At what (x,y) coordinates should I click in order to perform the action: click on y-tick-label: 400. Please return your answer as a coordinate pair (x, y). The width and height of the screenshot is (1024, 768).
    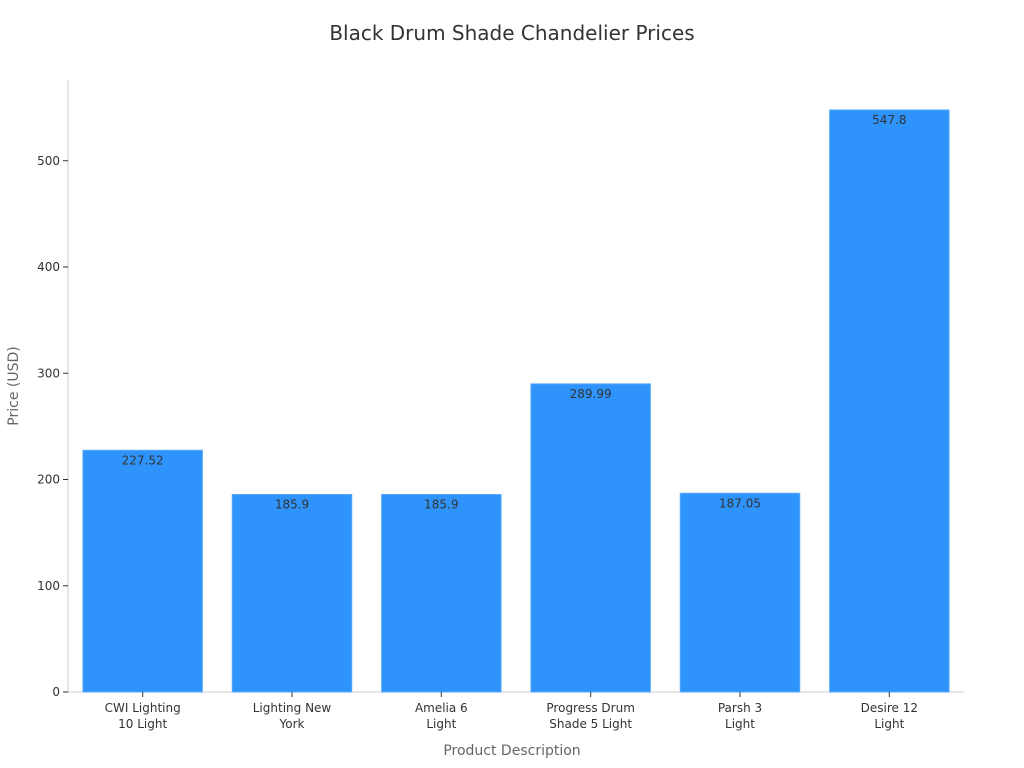
    Looking at the image, I should click on (48, 267).